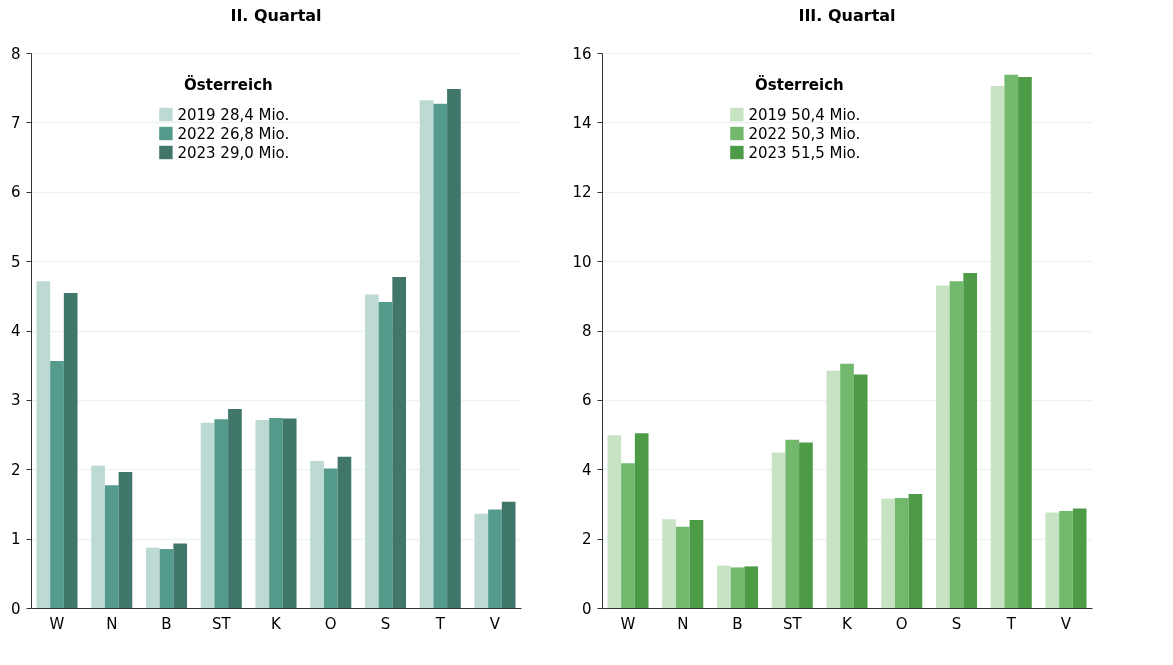 This screenshot has height=665, width=1173. What do you see at coordinates (15, 122) in the screenshot?
I see `y-tick-label: 7` at bounding box center [15, 122].